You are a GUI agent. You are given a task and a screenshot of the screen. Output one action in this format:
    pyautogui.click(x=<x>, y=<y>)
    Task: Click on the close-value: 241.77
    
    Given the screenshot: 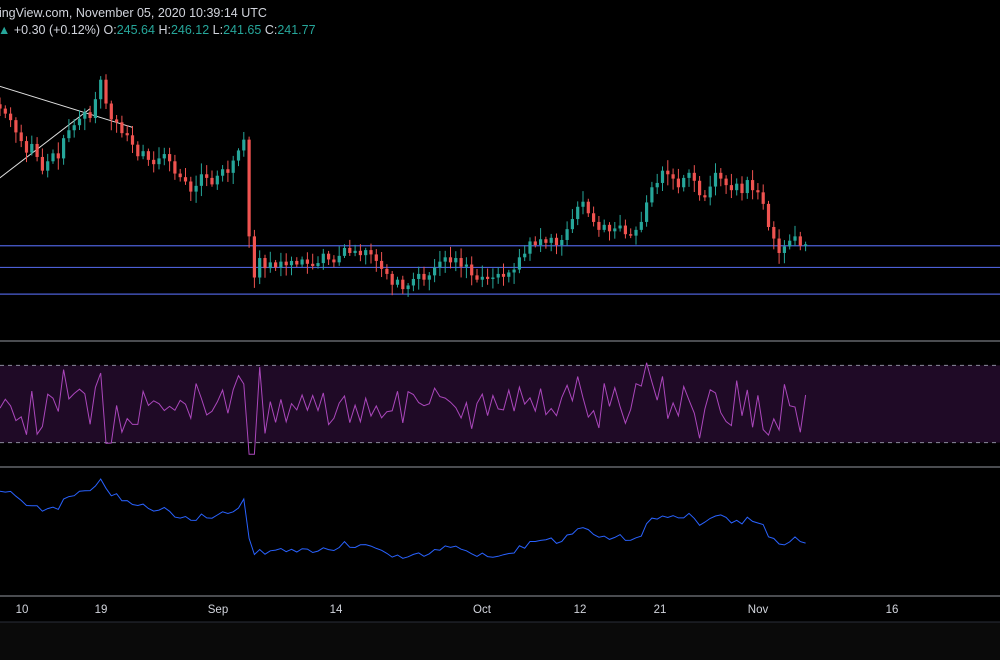 What is the action you would take?
    pyautogui.click(x=296, y=30)
    